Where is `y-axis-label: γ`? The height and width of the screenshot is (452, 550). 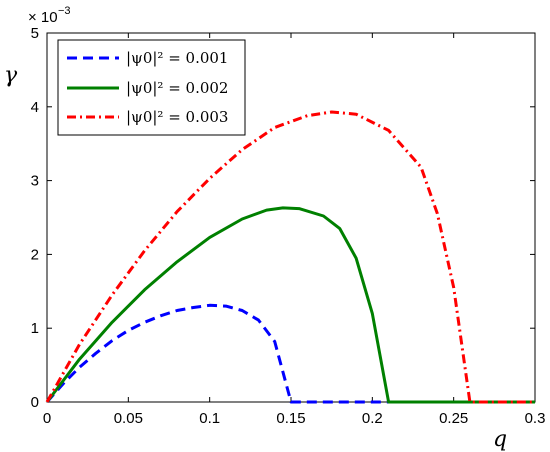
y-axis-label: γ is located at coordinates (11, 75).